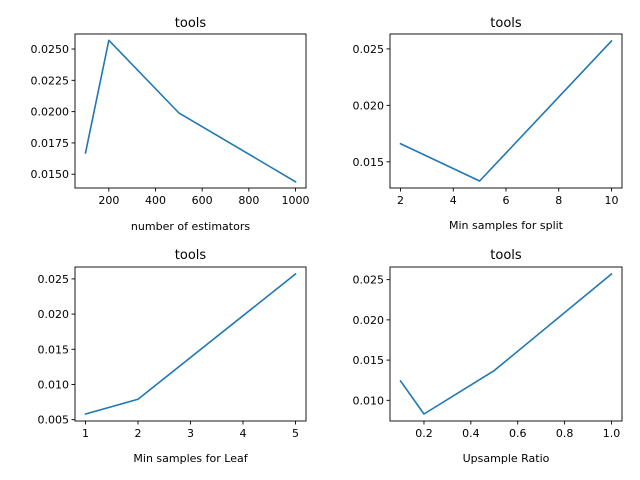 The height and width of the screenshot is (480, 640). I want to click on x-tick-label: 6, so click(506, 200).